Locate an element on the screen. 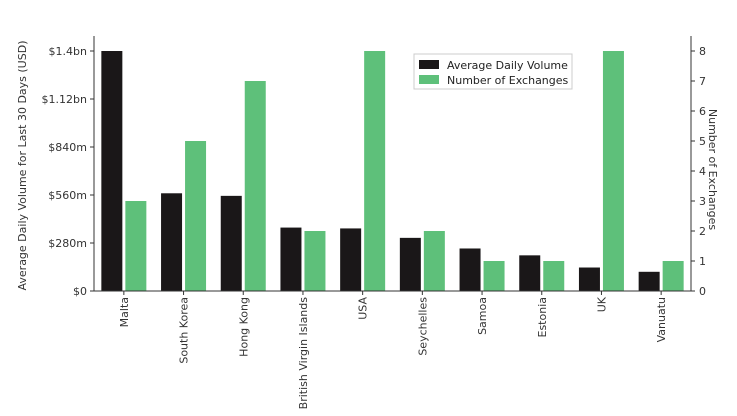  x-tick-label: British Virgin Islands is located at coordinates (303, 353).